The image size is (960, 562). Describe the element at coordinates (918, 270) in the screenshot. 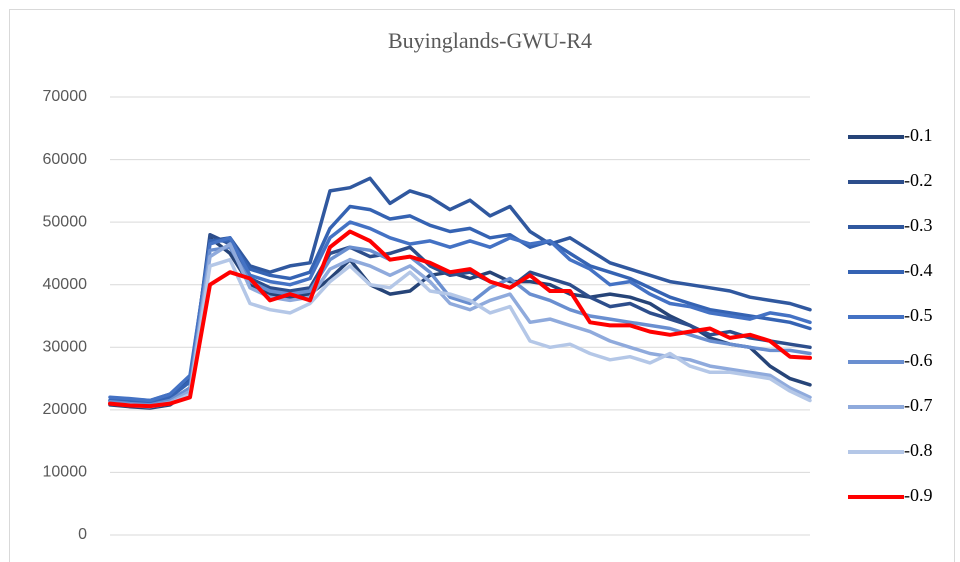

I see `legend-label: -0.4` at that location.